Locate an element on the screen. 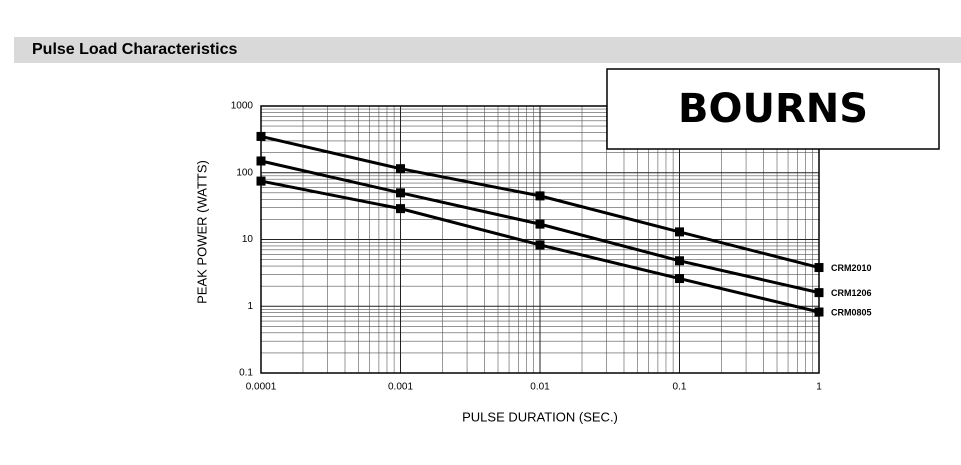  y-axis-label: PEAK POWER (WATTS) is located at coordinates (201, 232).